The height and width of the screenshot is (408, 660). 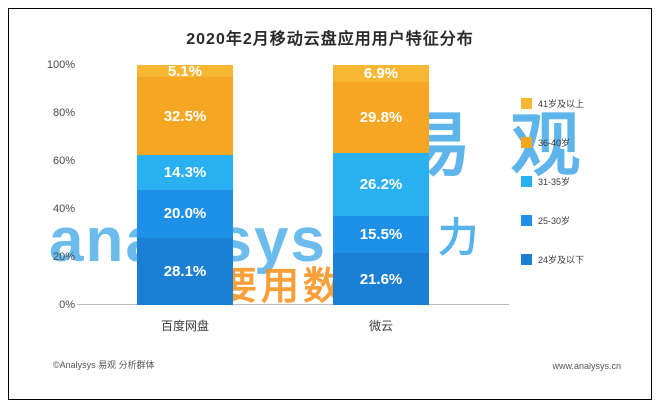 I want to click on x-tick-label: 微云, so click(x=380, y=326).